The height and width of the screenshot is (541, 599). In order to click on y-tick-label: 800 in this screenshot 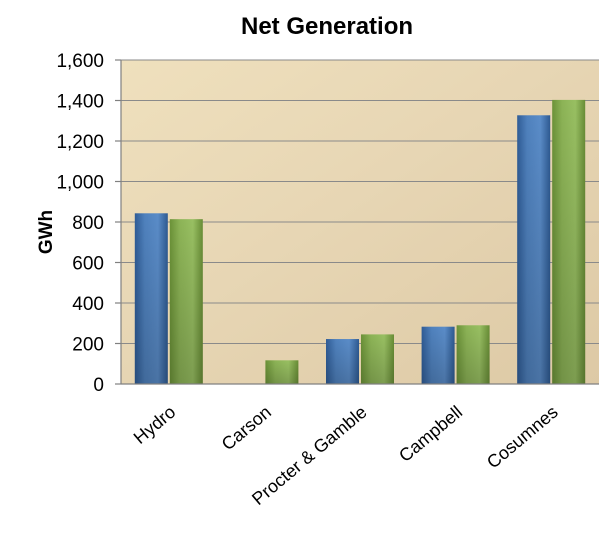, I will do `click(88, 223)`.